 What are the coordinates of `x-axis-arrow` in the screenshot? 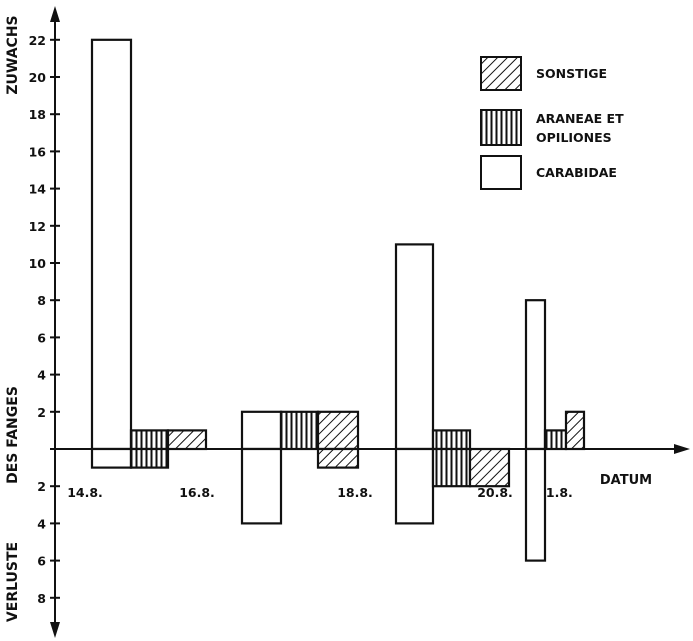 It's located at (682, 449).